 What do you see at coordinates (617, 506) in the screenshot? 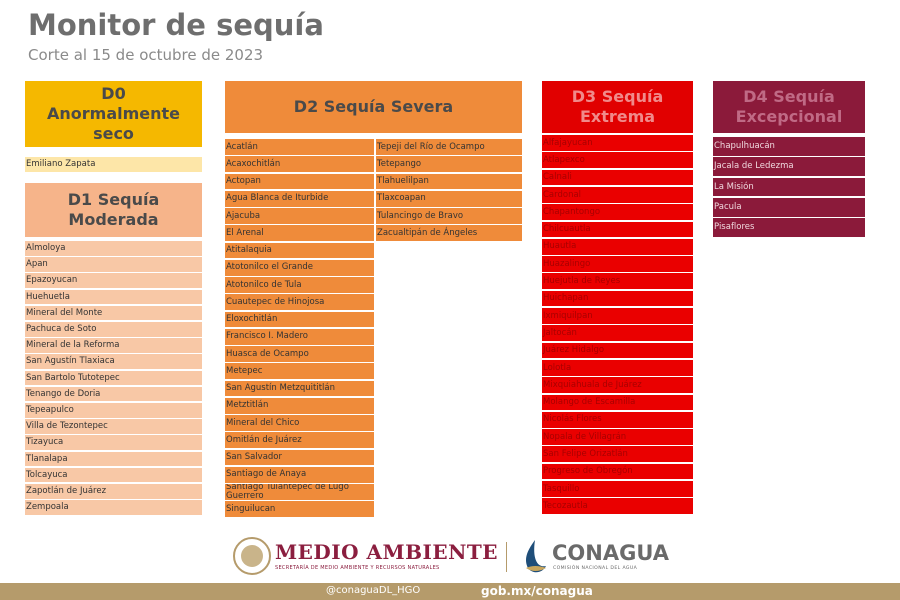
I see `municipality: Tecozautla` at bounding box center [617, 506].